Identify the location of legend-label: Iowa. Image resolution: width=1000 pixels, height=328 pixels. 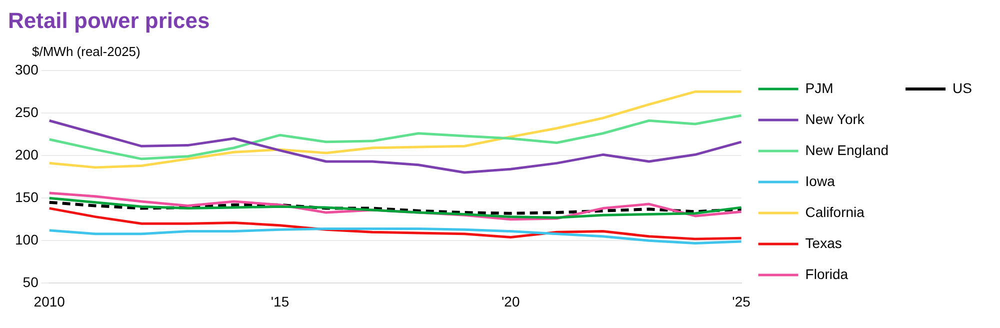
(820, 180).